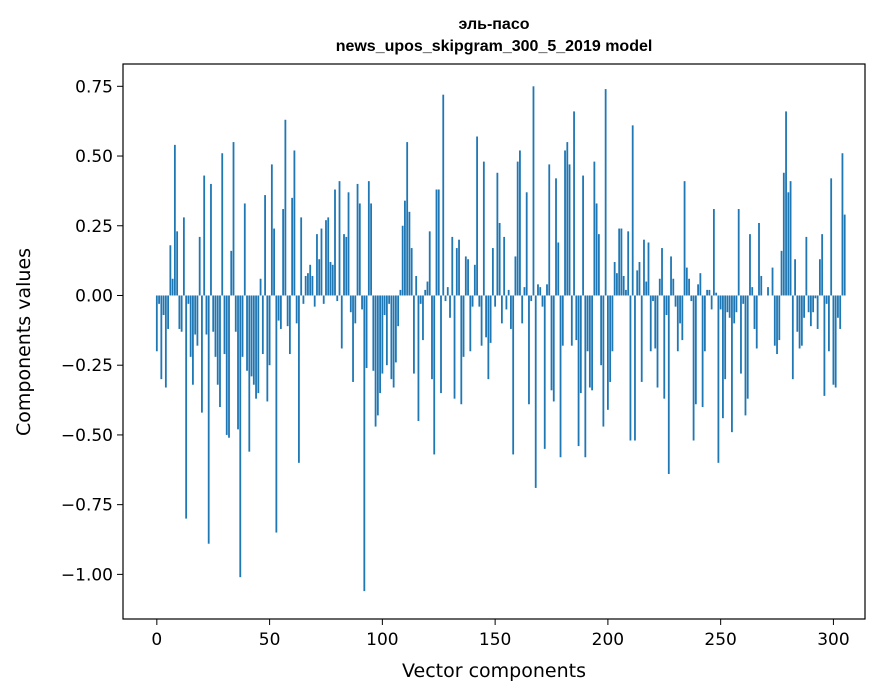 This screenshot has height=696, width=880. What do you see at coordinates (94, 87) in the screenshot?
I see `y-tick-label-0: 0.75` at bounding box center [94, 87].